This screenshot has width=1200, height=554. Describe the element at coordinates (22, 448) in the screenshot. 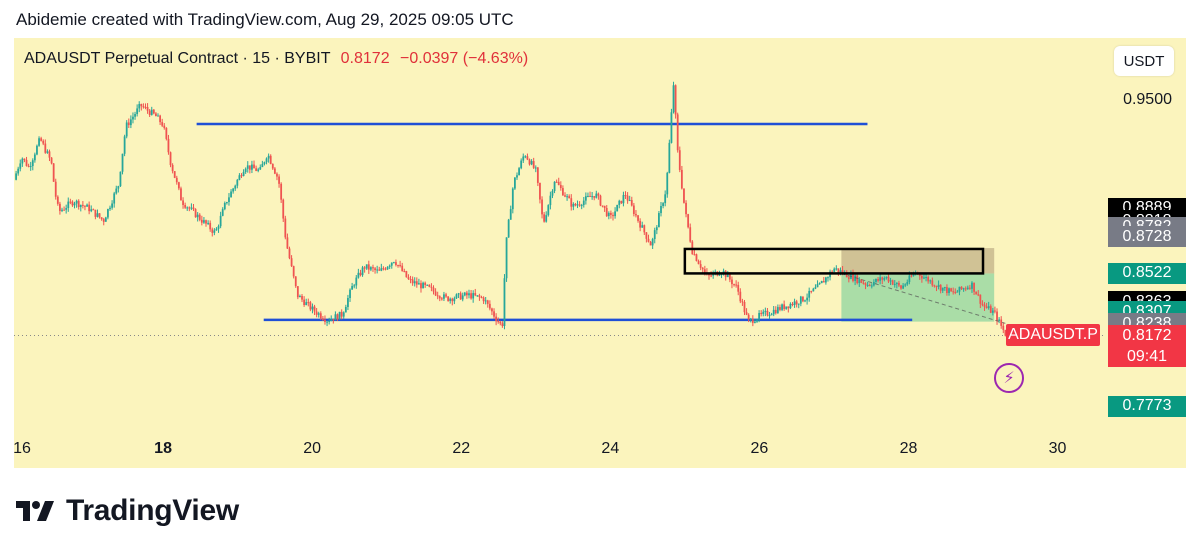

I see `time-axis-label: 16` at that location.